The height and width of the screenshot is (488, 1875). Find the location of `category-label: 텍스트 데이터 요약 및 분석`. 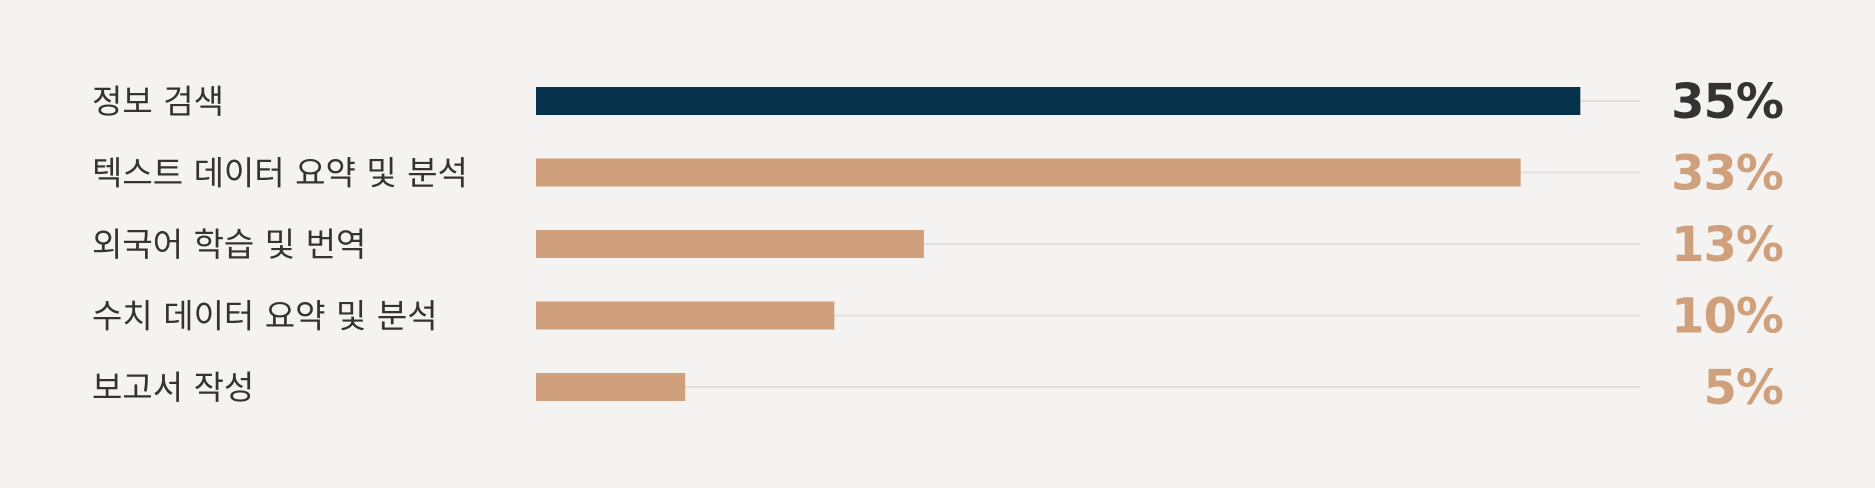

category-label: 텍스트 데이터 요약 및 분석 is located at coordinates (280, 173).